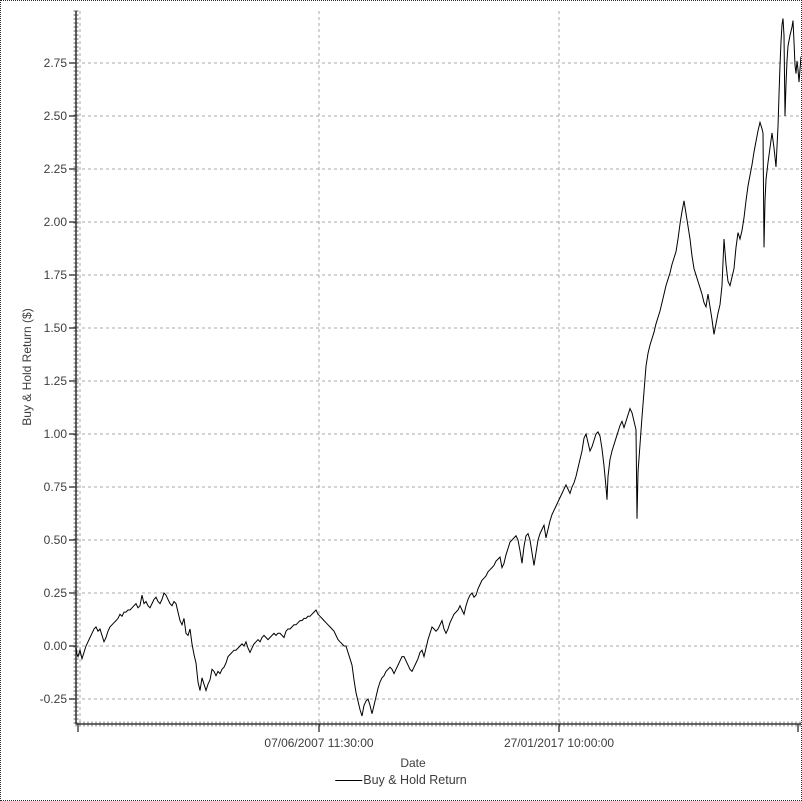 The height and width of the screenshot is (801, 802). I want to click on y-tick-label: 0.25, so click(55, 593).